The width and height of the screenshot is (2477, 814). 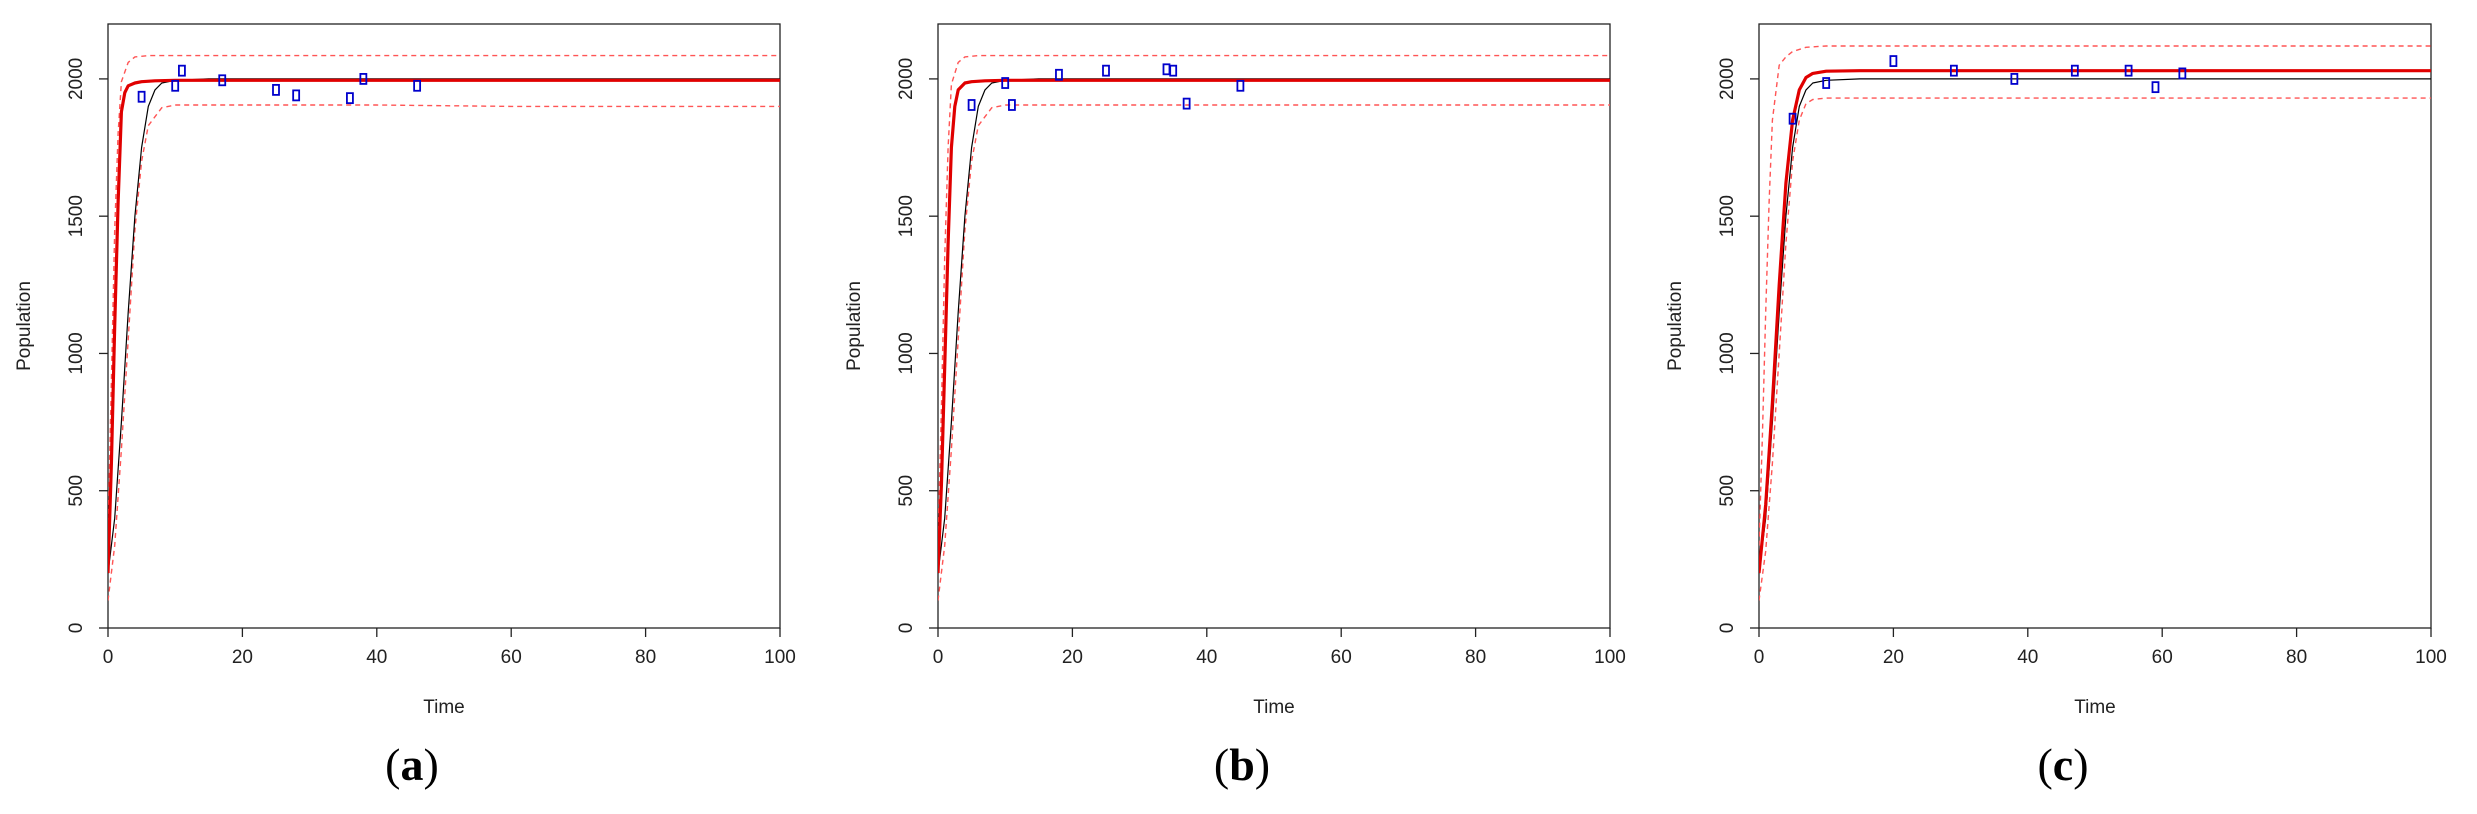 I want to click on panel-label-a: a, so click(x=412, y=764).